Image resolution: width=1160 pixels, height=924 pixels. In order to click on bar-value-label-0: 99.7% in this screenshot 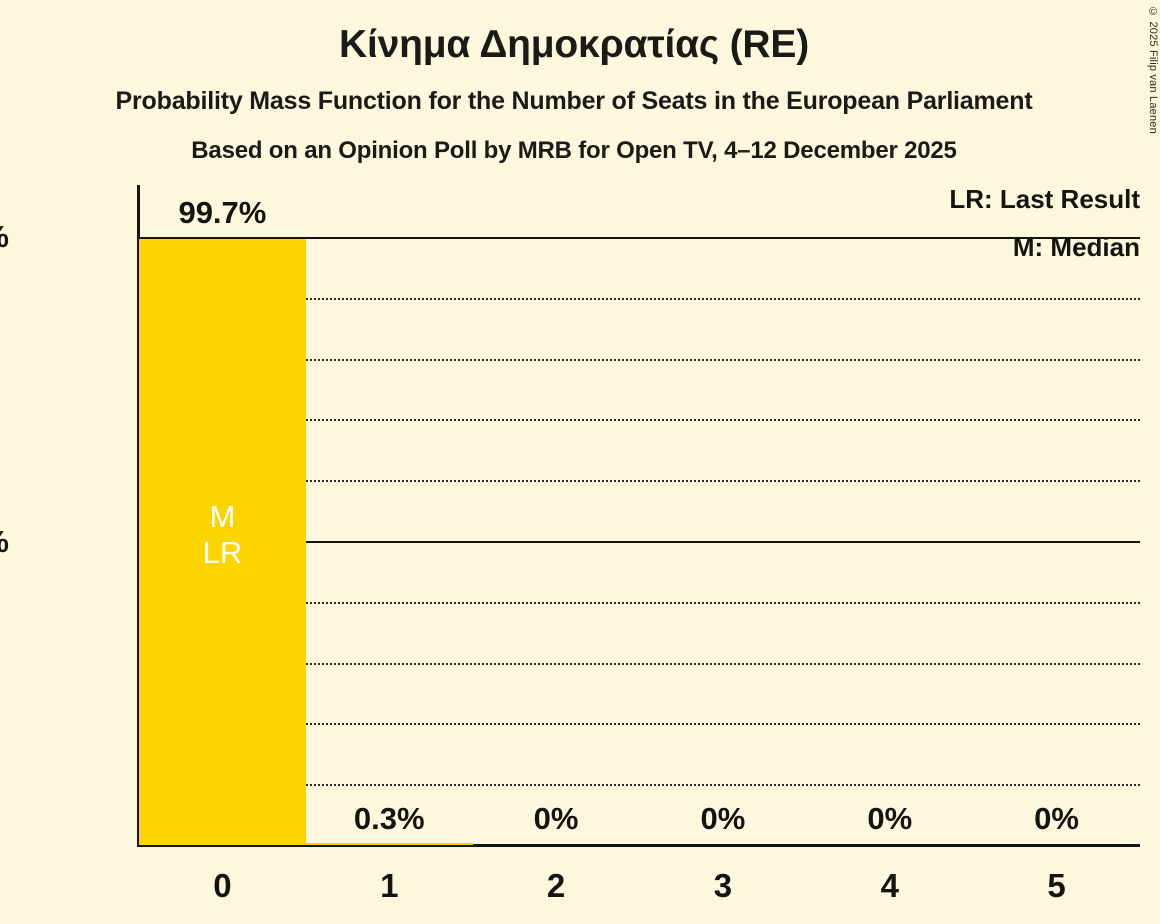, I will do `click(222, 212)`.